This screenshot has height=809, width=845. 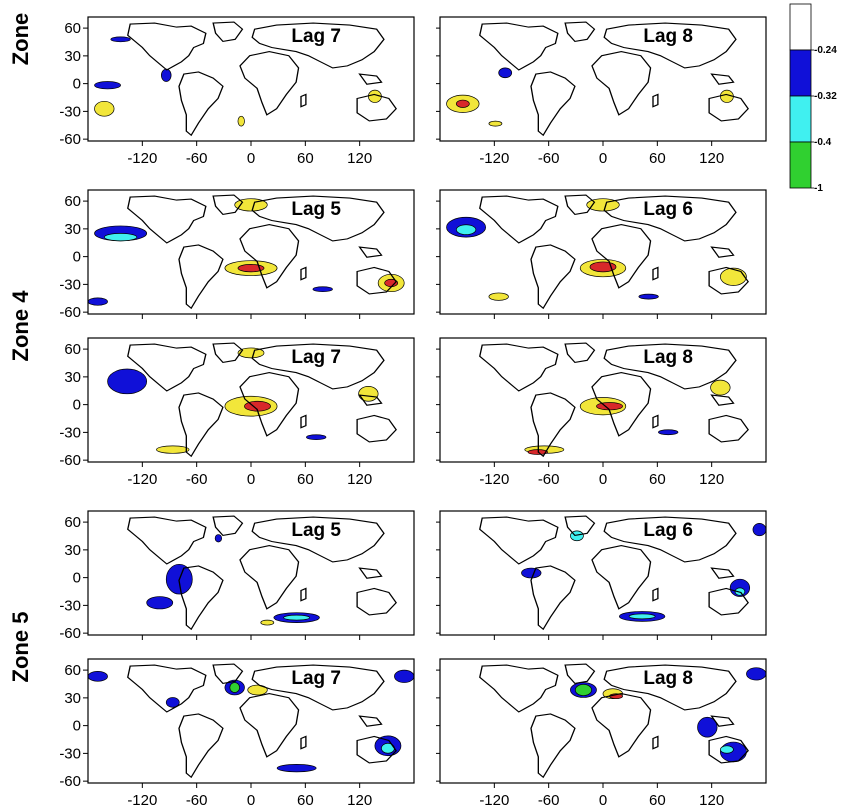 What do you see at coordinates (823, 142) in the screenshot?
I see `colorbar-label: -0.4` at bounding box center [823, 142].